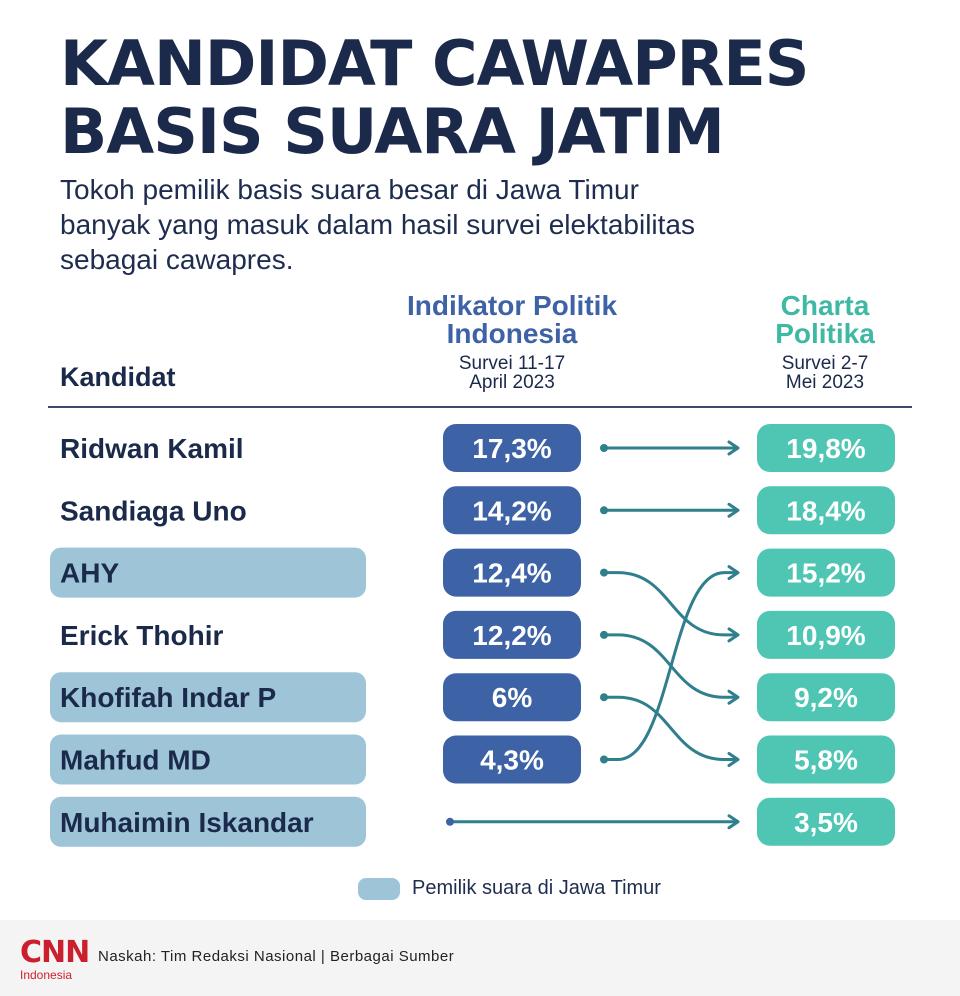  What do you see at coordinates (118, 377) in the screenshot?
I see `kandidat-column-header: Kandidat` at bounding box center [118, 377].